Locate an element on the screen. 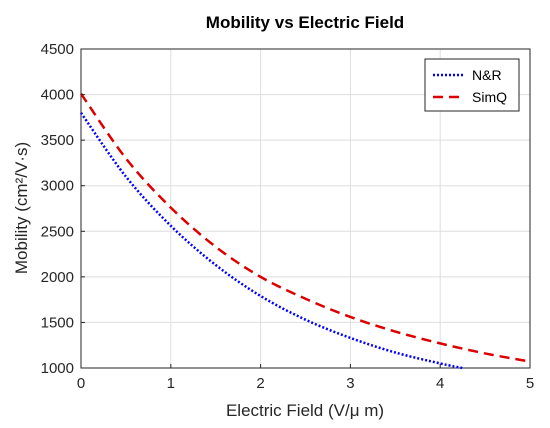  y-tick-label: 2000 is located at coordinates (57, 277).